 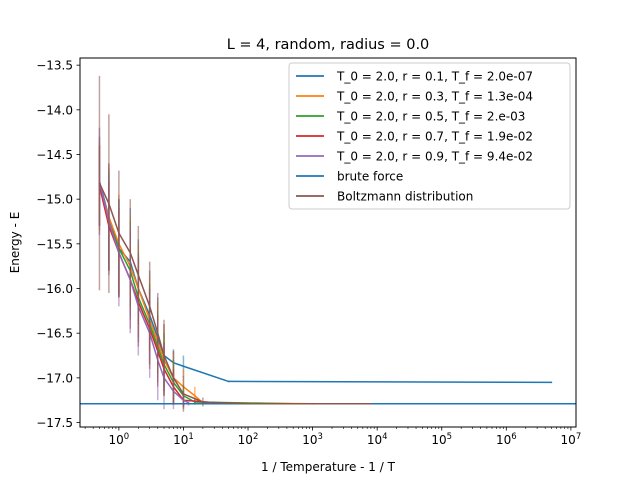 I want to click on x-tick-label: 107, so click(x=571, y=439).